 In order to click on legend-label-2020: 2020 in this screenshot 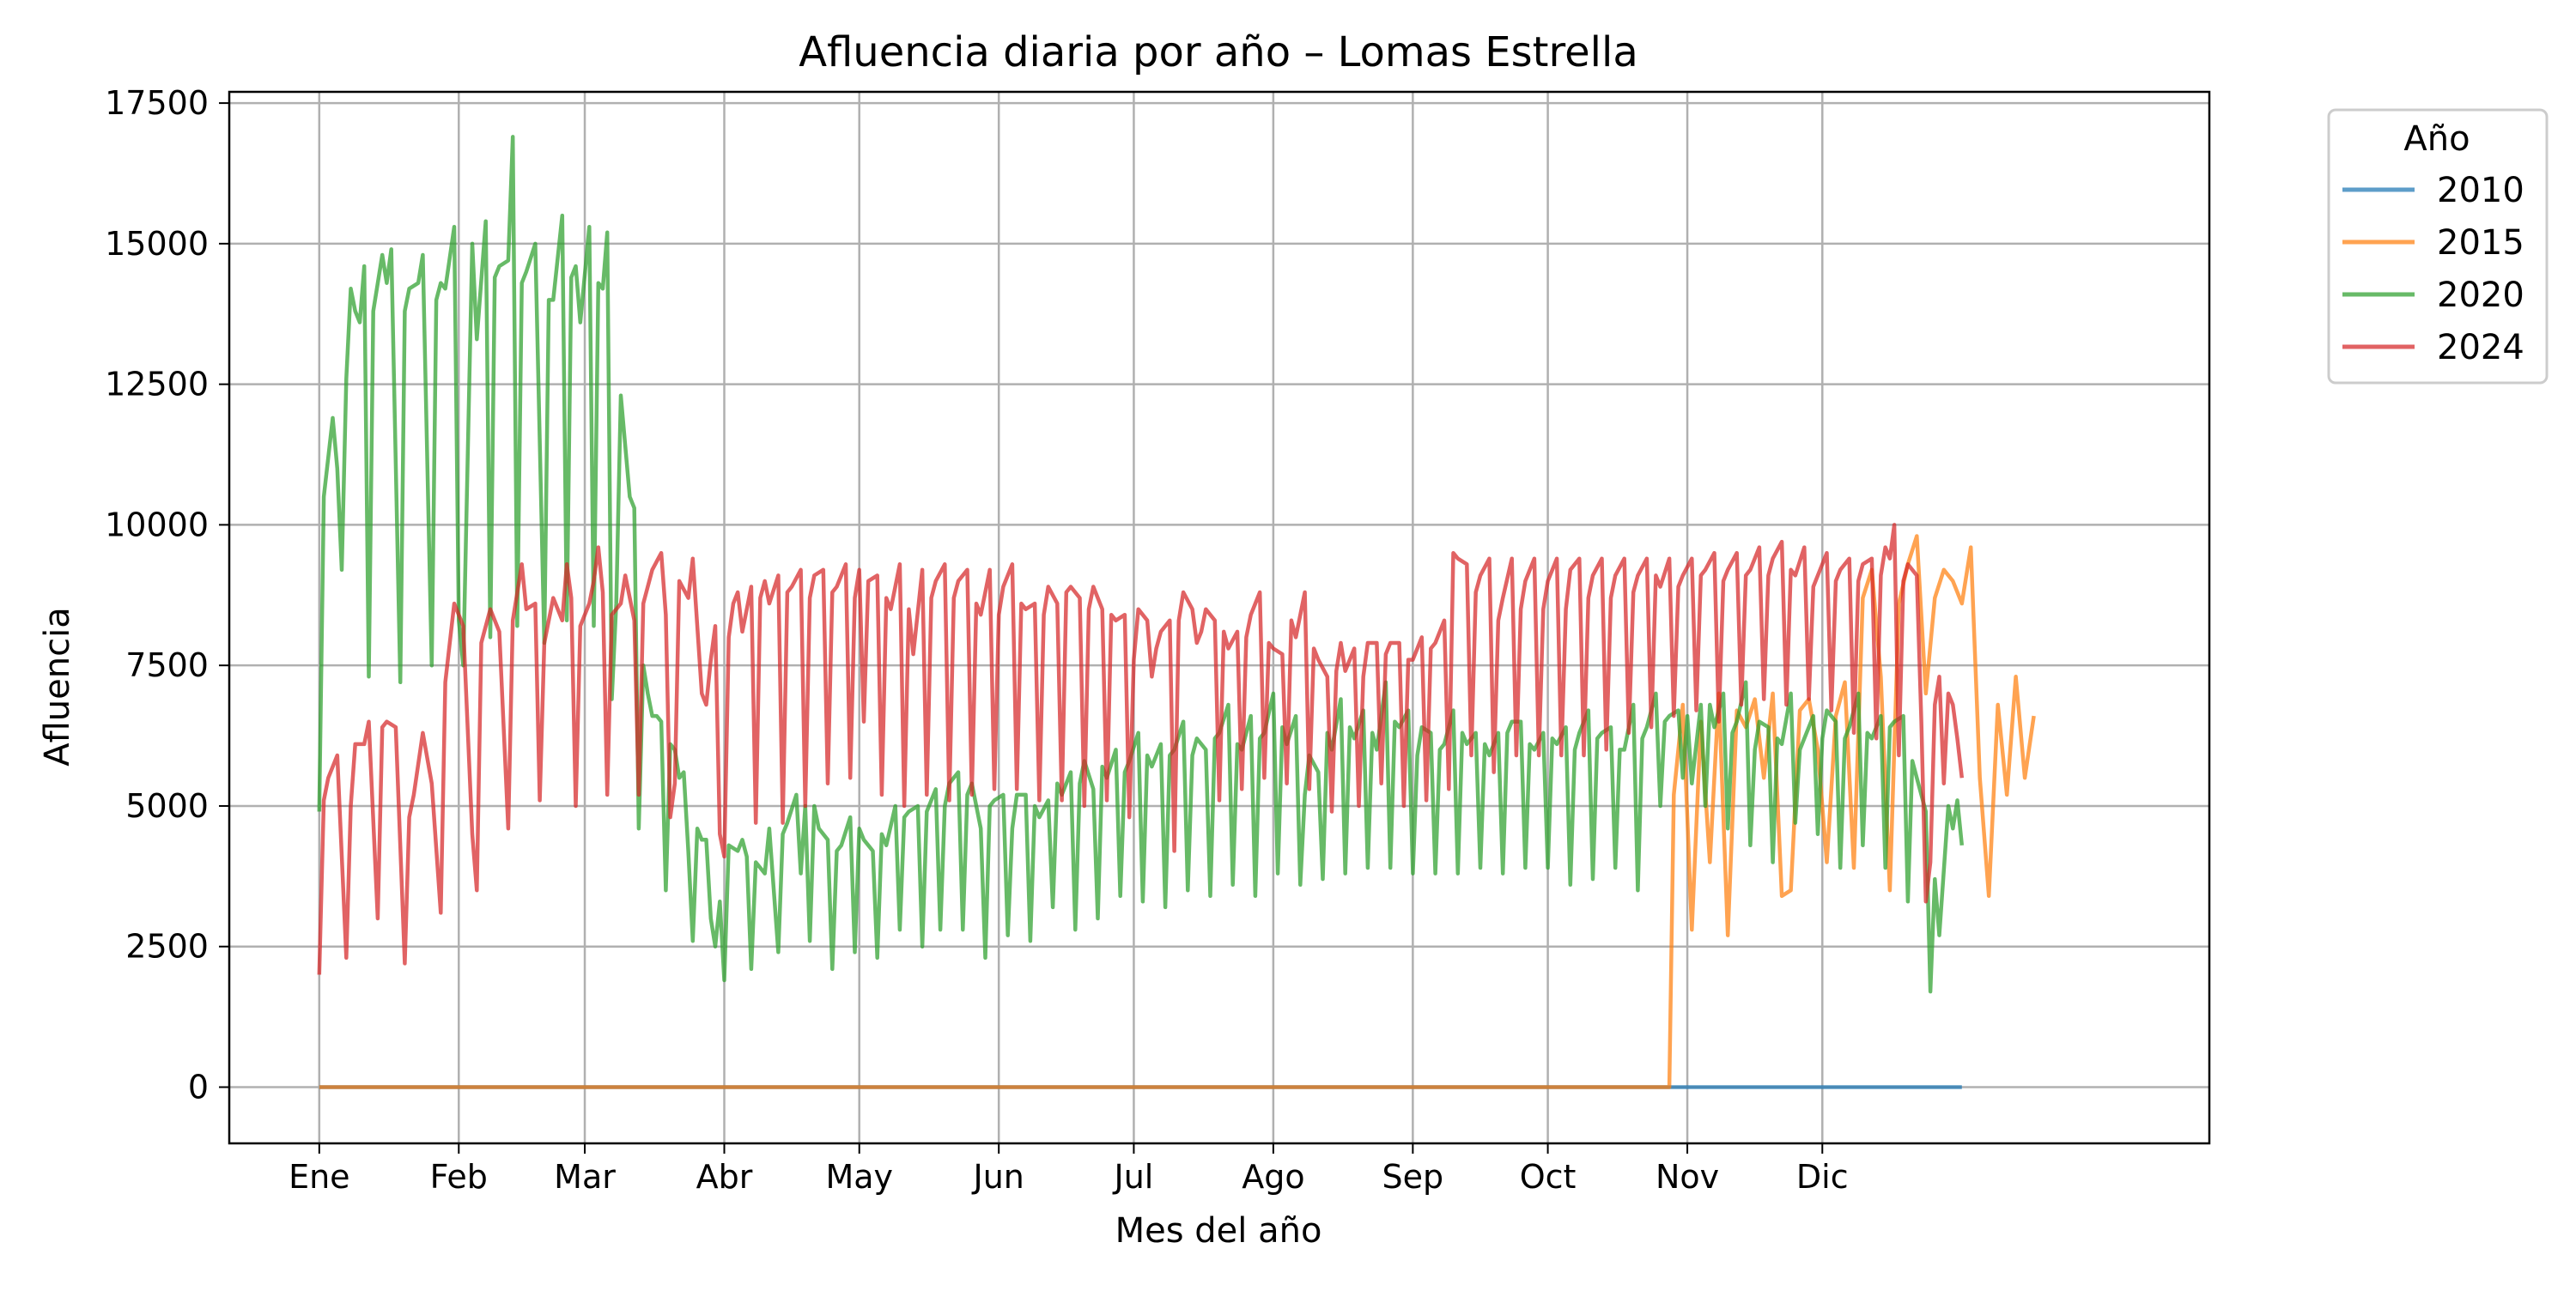, I will do `click(2480, 295)`.